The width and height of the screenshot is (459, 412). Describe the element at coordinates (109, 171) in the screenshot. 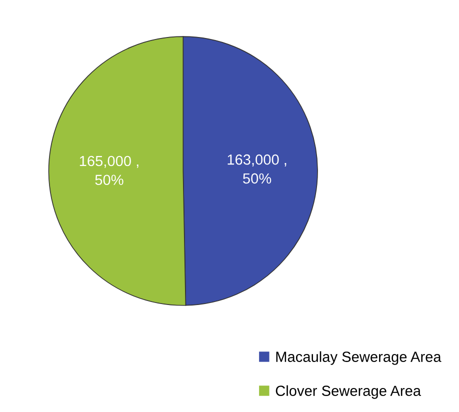

I see `data-label: 165,000 , 50%` at that location.